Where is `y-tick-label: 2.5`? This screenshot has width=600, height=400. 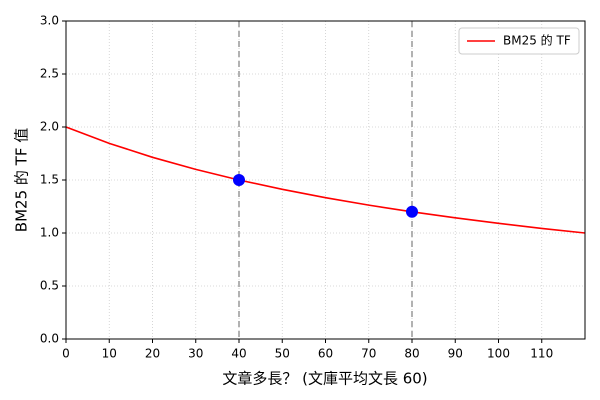
y-tick-label: 2.5 is located at coordinates (49, 74).